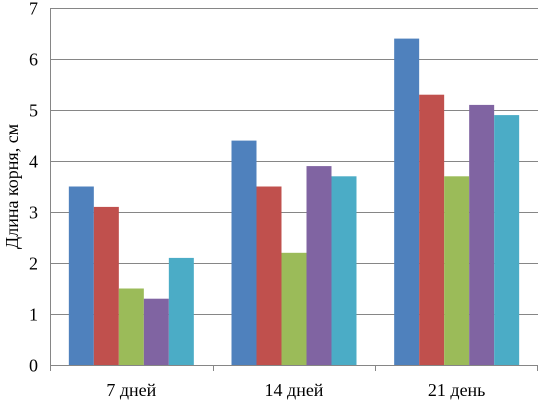  What do you see at coordinates (33, 366) in the screenshot?
I see `y-tick-label: 0` at bounding box center [33, 366].